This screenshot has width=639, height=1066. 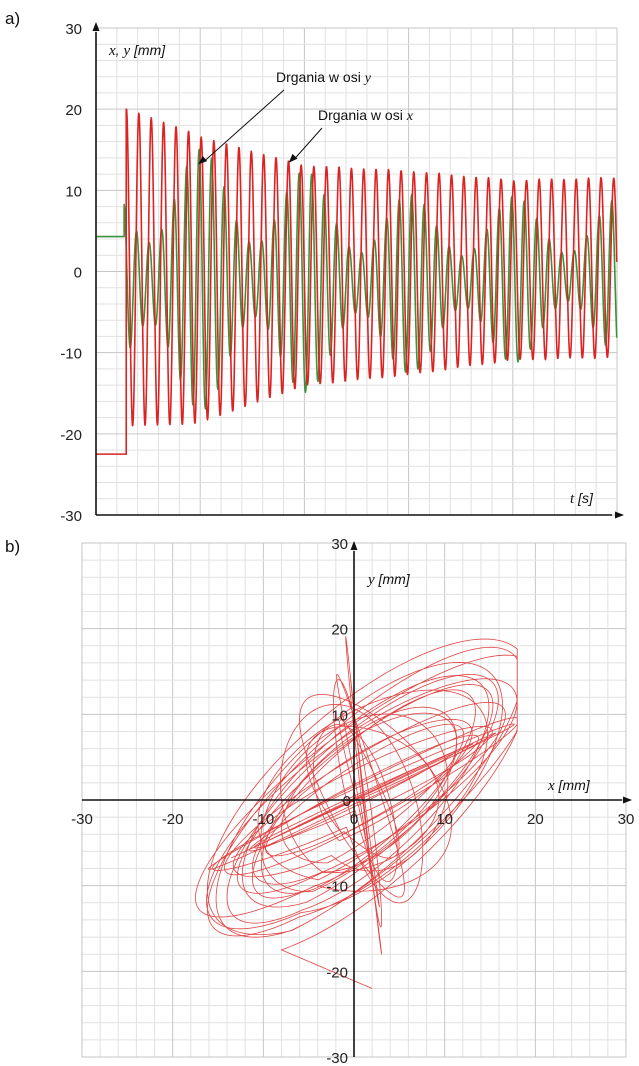 I want to click on x-axis-label: t [s], so click(x=582, y=498).